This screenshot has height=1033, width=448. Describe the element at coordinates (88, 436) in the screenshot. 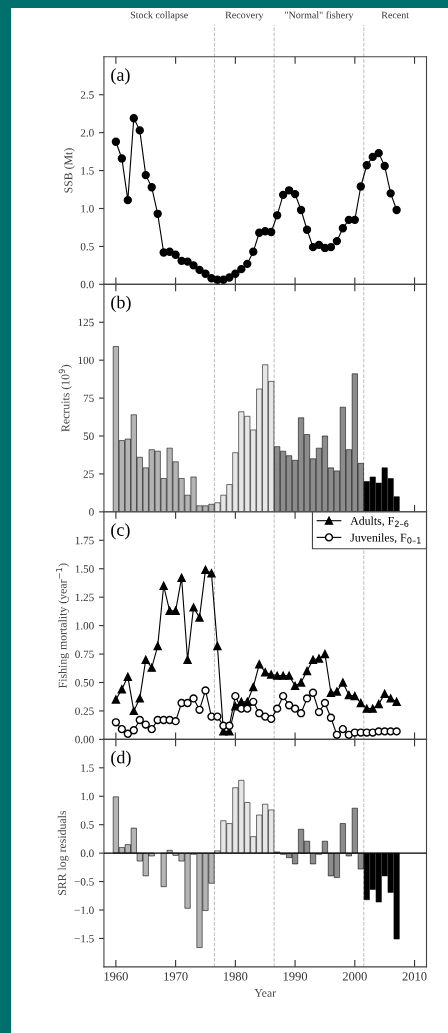

I see `y-tick-label: 50` at that location.